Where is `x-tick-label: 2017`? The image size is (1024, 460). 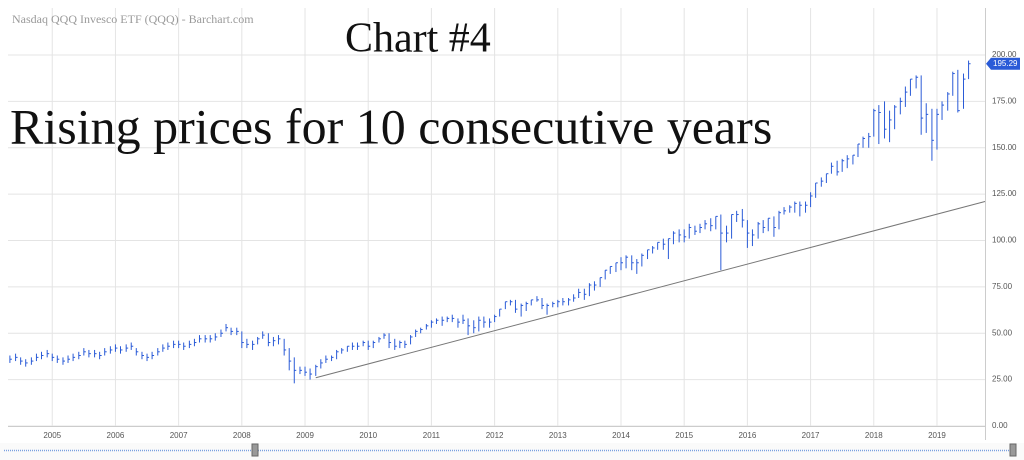 x-tick-label: 2017 is located at coordinates (811, 435).